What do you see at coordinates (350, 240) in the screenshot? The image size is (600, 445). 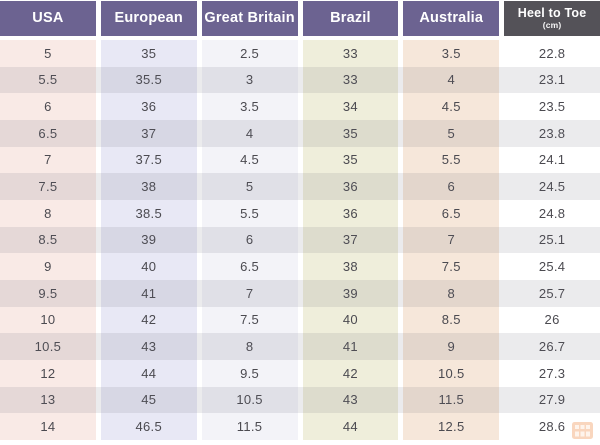 I see `table-cell-brazil: 37` at bounding box center [350, 240].